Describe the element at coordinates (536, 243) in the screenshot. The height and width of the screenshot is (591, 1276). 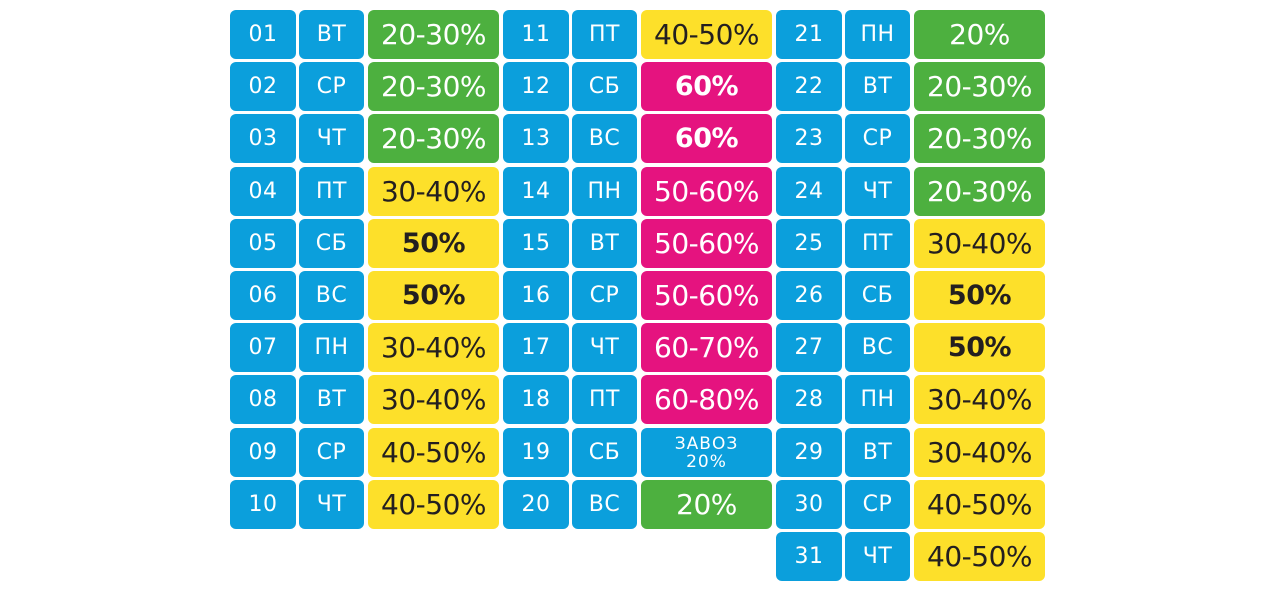
I see `date-number: 15` at that location.